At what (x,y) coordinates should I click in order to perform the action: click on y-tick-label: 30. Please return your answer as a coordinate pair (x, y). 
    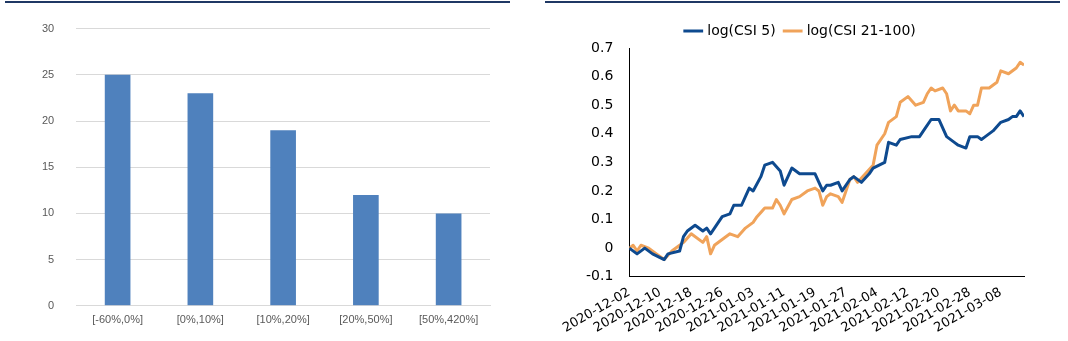
    Looking at the image, I should click on (48, 27).